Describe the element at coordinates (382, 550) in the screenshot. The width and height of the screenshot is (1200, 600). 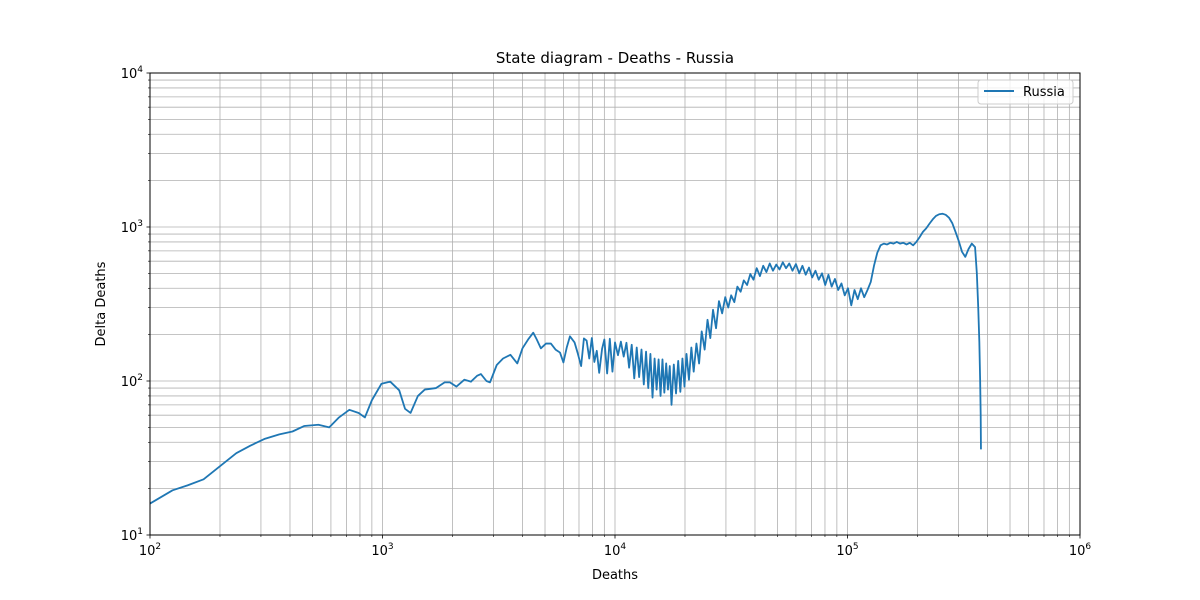
I see `x-tick-label: 103` at that location.